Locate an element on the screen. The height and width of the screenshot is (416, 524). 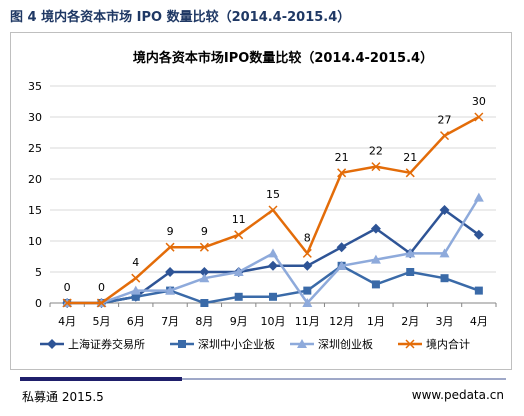
data-label: 8 is located at coordinates (307, 237).